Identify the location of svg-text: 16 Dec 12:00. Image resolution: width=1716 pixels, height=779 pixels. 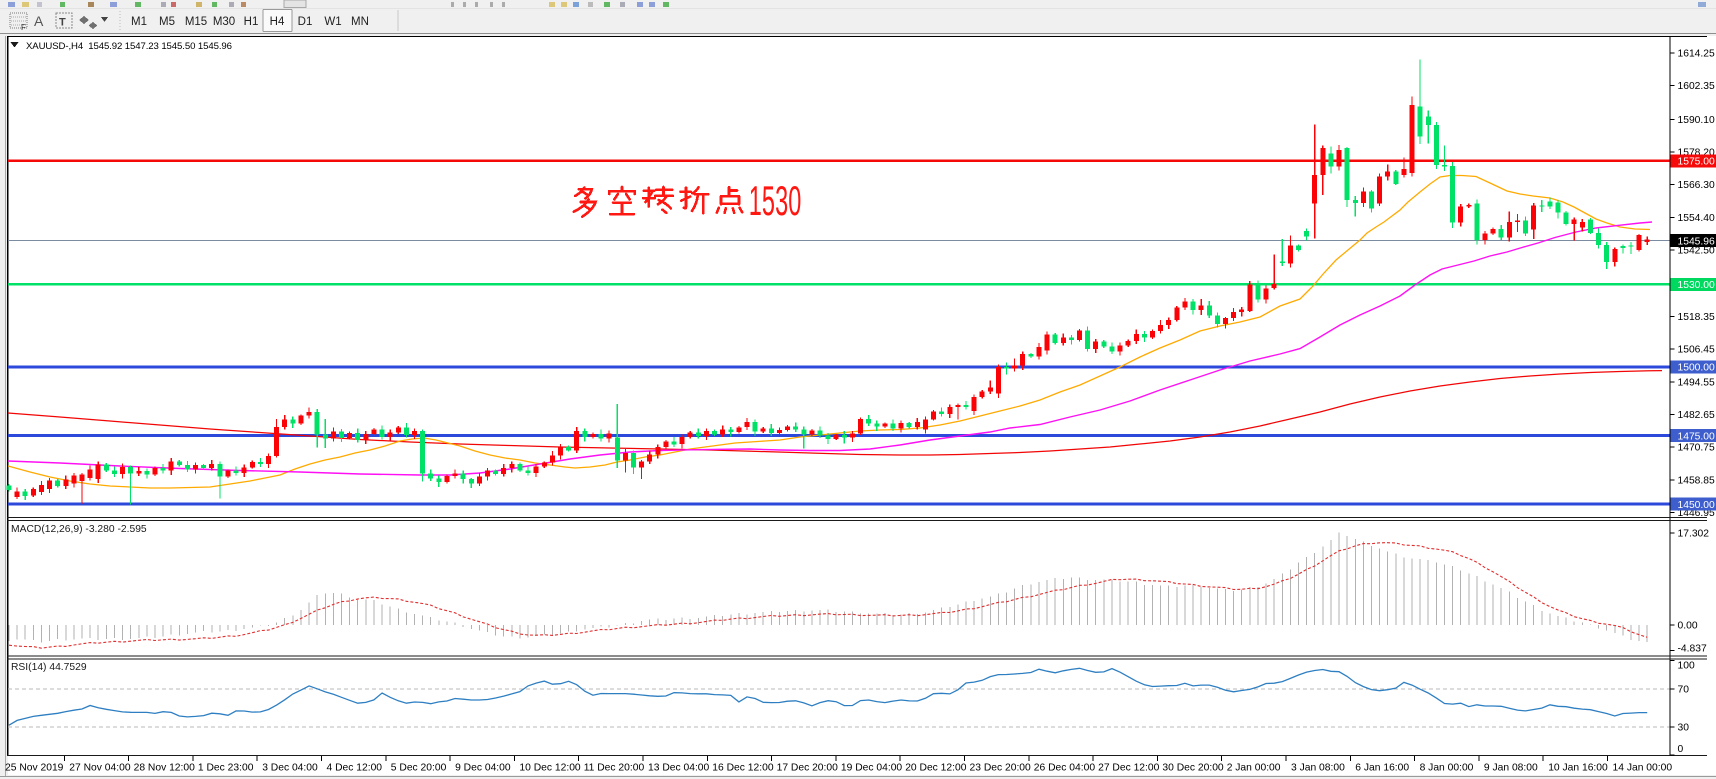
(743, 768).